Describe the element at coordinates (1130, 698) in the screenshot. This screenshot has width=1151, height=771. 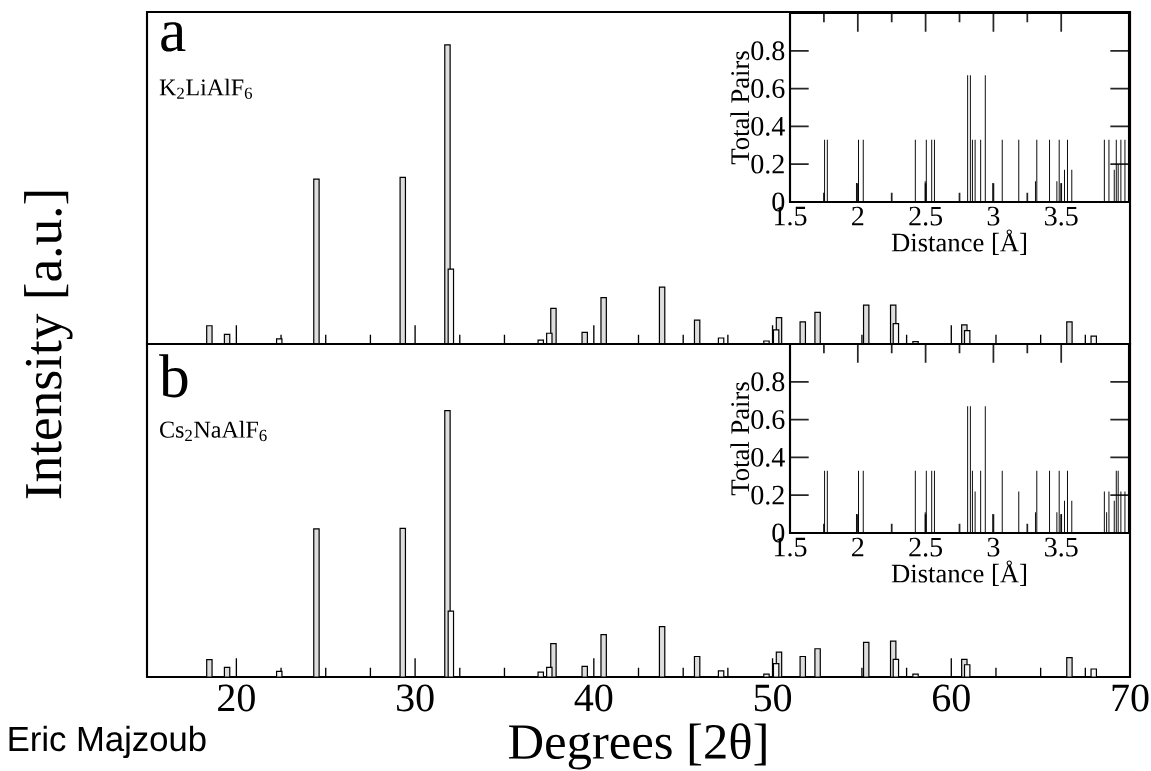
I see `x-tick-label: 70` at that location.